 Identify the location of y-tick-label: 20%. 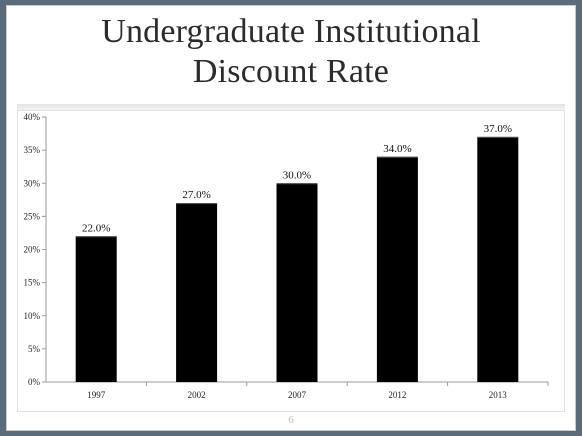
(32, 250).